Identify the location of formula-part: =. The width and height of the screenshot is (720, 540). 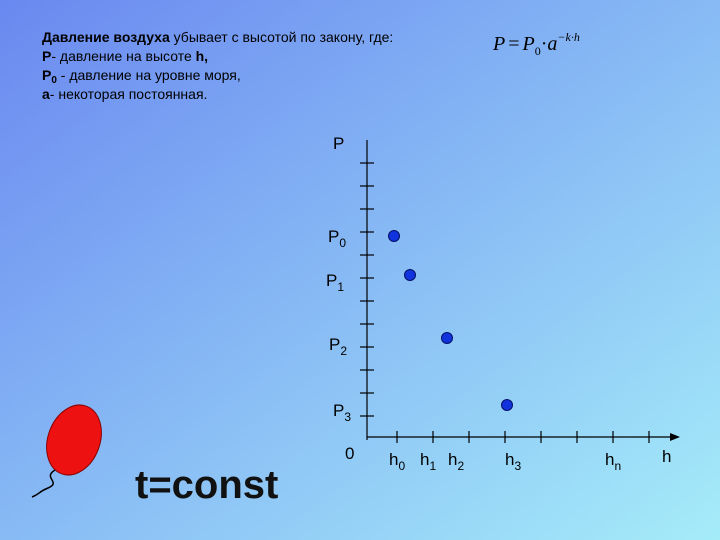
(513, 44).